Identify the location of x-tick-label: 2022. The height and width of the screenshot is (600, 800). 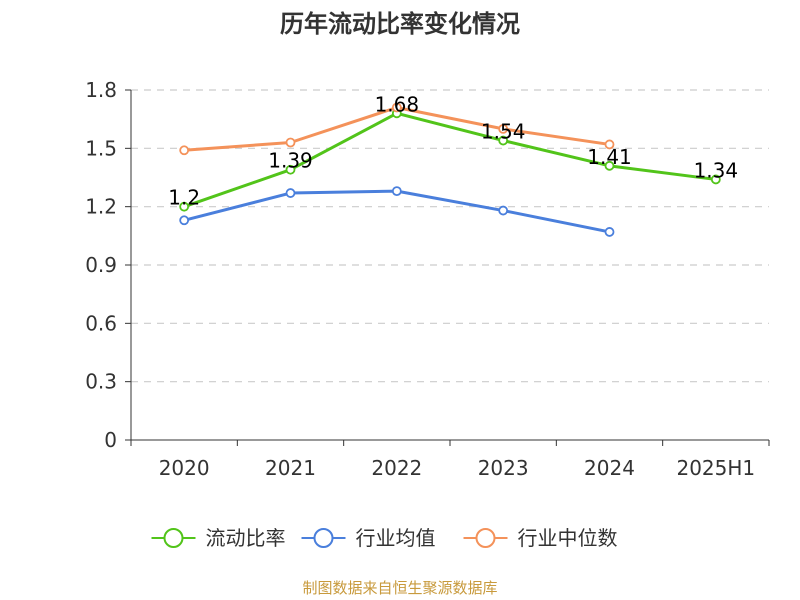
(396, 468).